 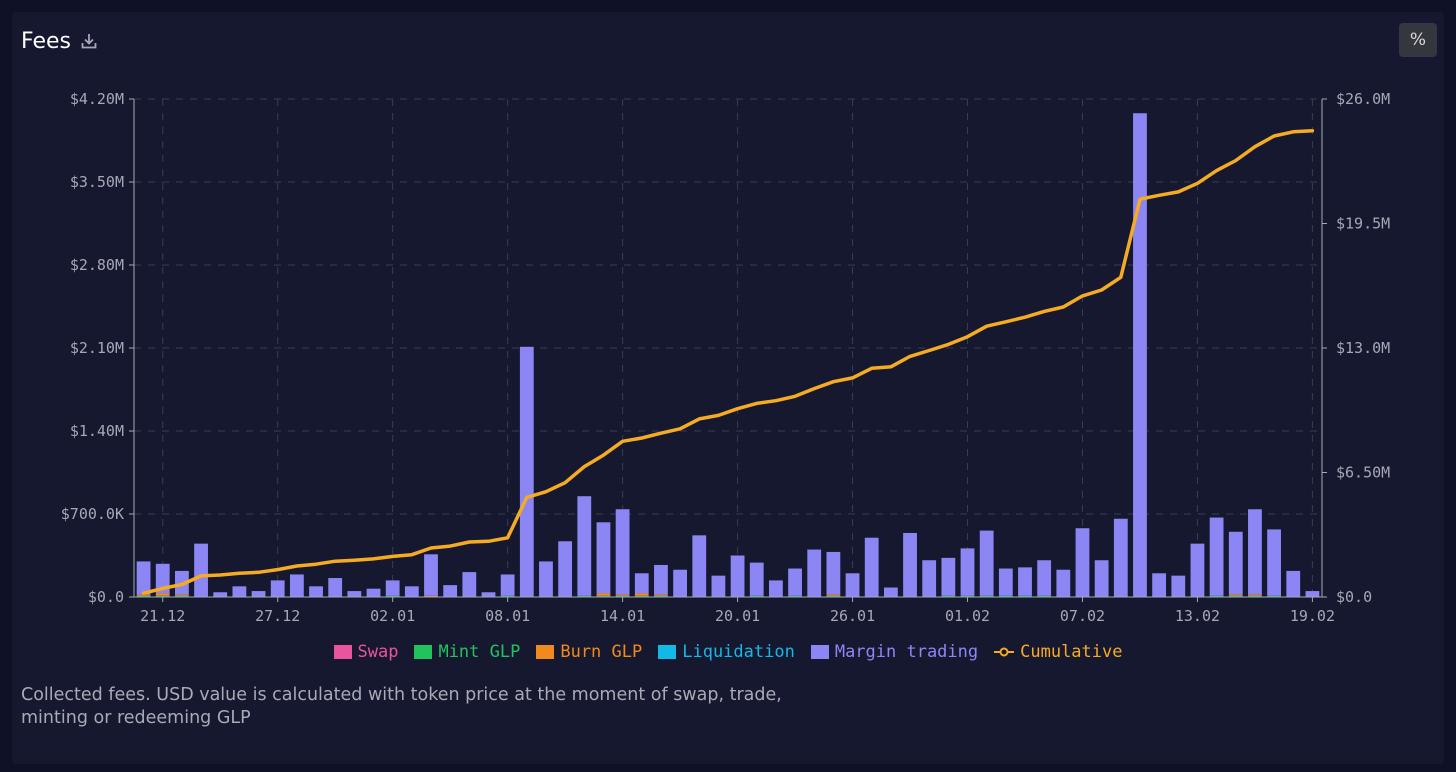 What do you see at coordinates (1071, 652) in the screenshot?
I see `legend-label-cumulative: Cumulative` at bounding box center [1071, 652].